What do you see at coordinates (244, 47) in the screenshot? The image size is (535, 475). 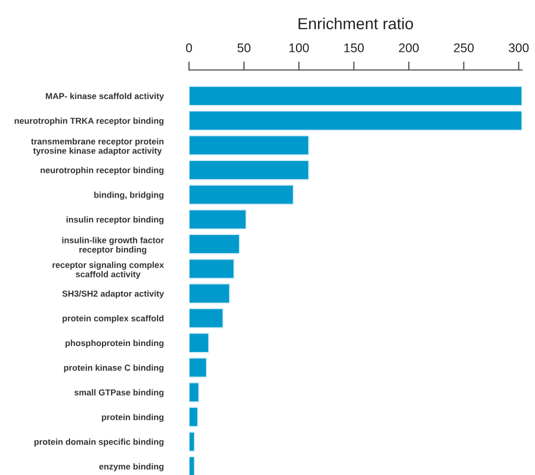 I see `x-tick-label: 50` at bounding box center [244, 47].